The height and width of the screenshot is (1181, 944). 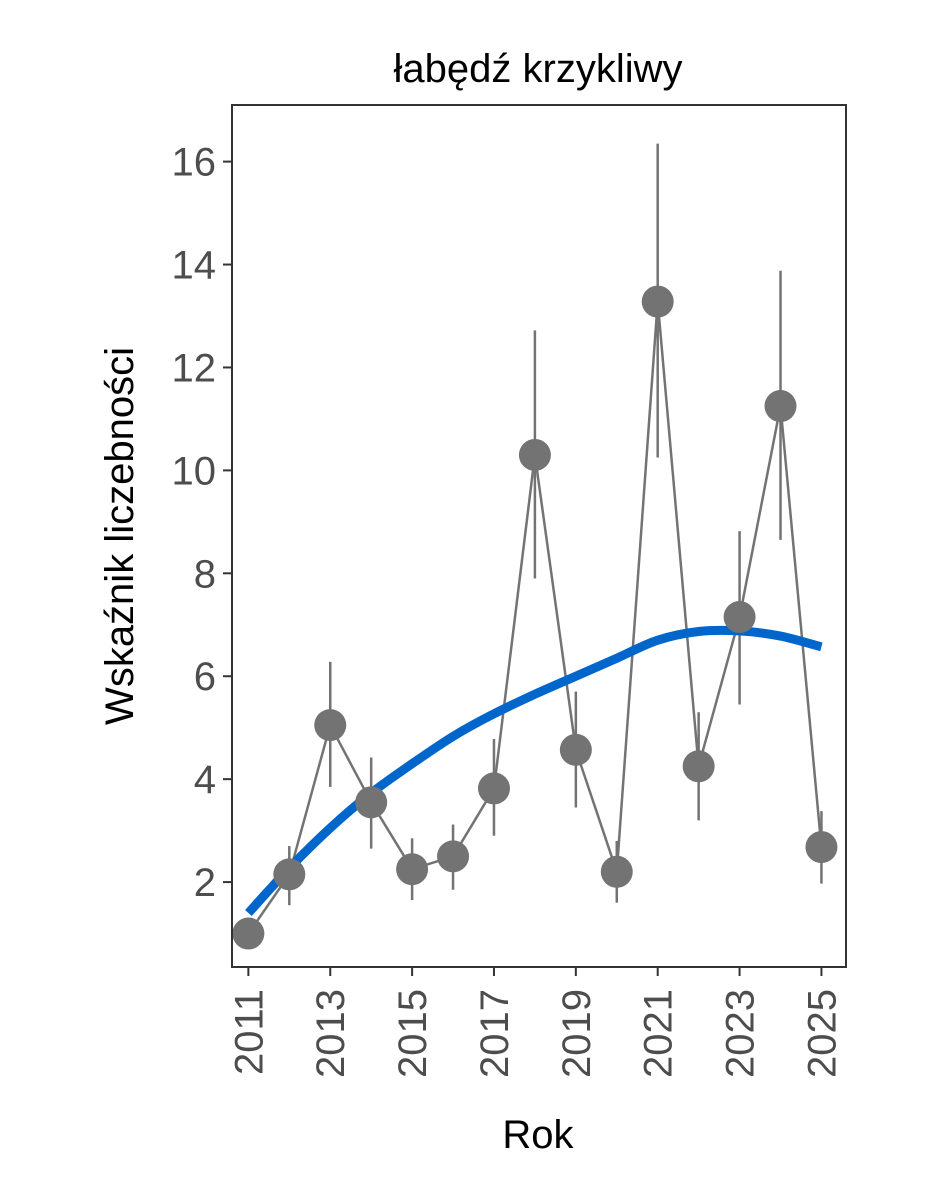 What do you see at coordinates (205, 780) in the screenshot?
I see `y-tick-label: 4` at bounding box center [205, 780].